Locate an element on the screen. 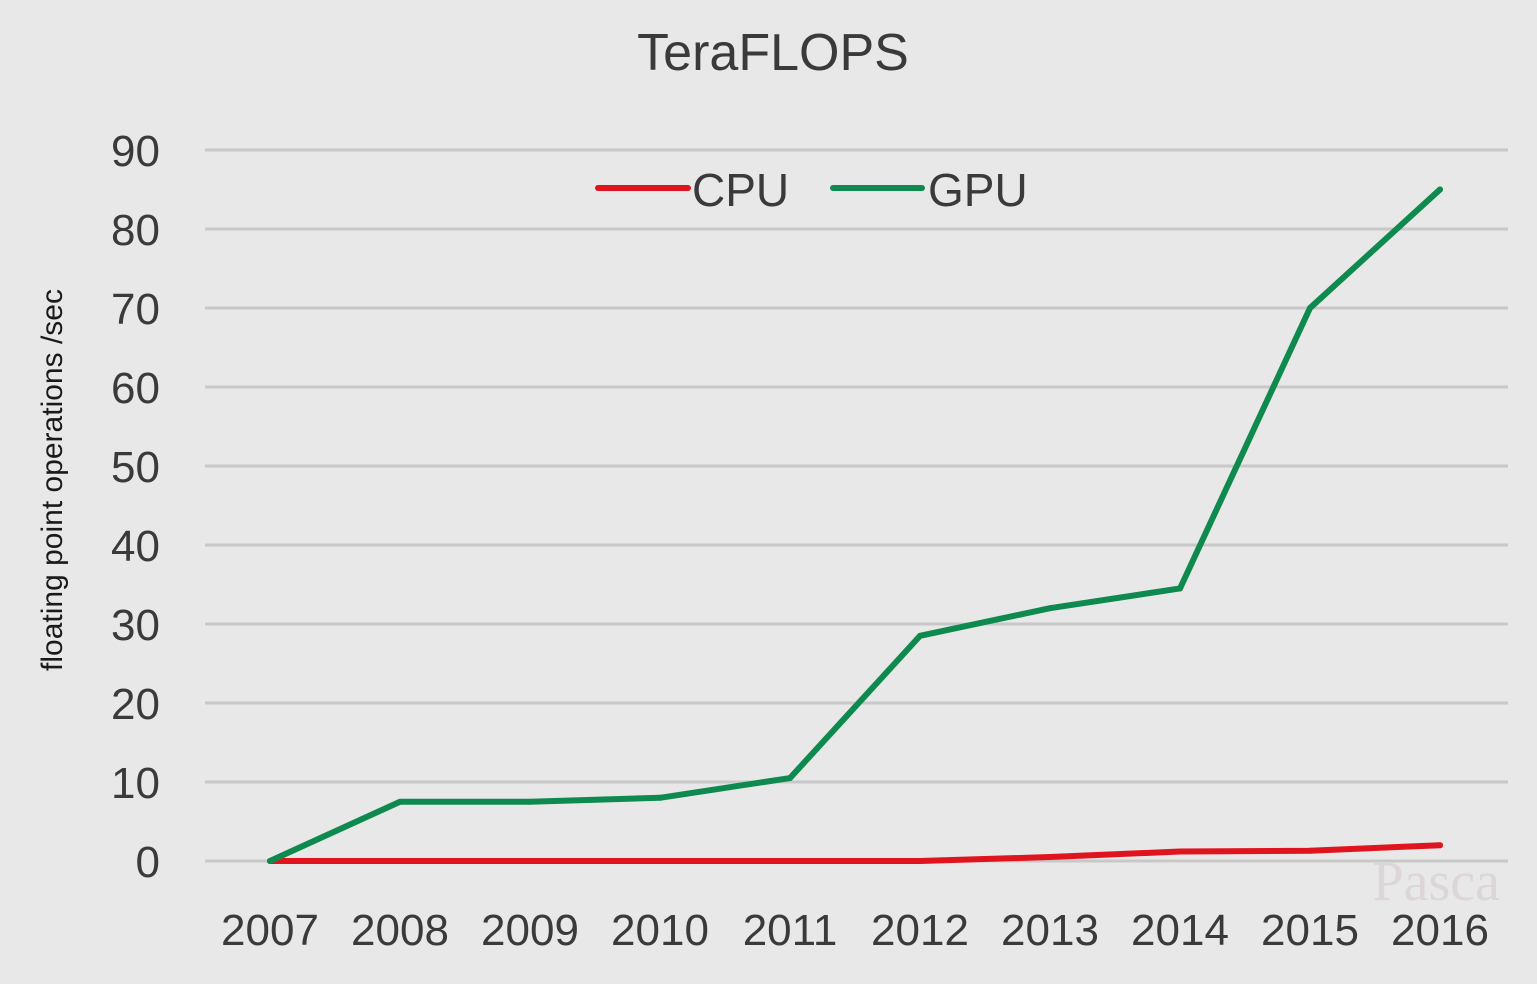 Image resolution: width=1537 pixels, height=984 pixels. legend-label-gpu: GPU is located at coordinates (978, 190).